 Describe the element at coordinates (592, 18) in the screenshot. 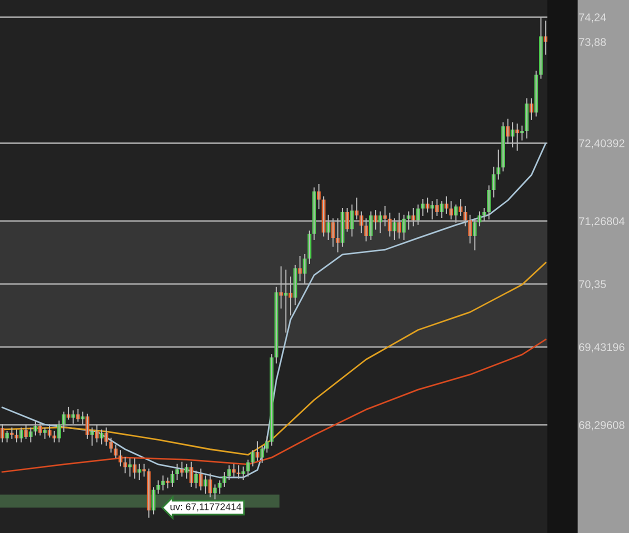

I see `y-tick-label: 74,24` at that location.